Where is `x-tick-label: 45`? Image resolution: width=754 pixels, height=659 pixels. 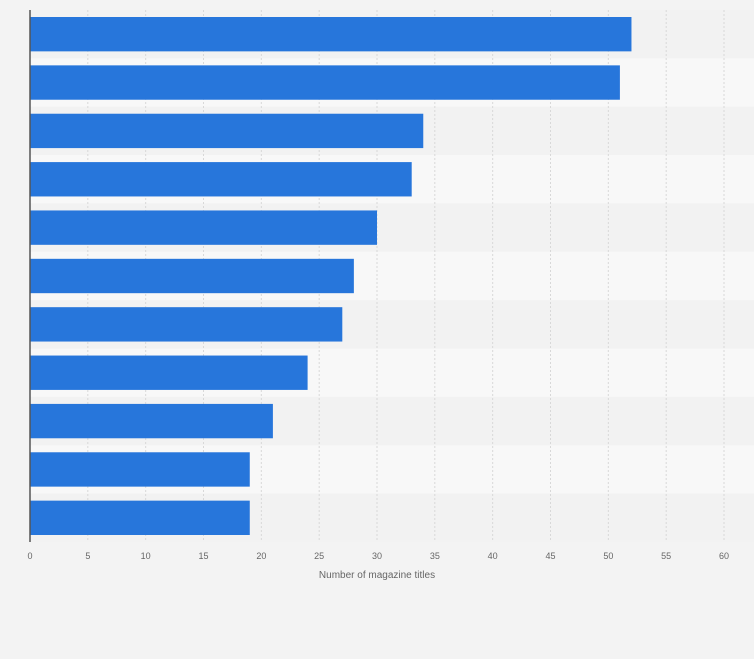 x-tick-label: 45 is located at coordinates (550, 556).